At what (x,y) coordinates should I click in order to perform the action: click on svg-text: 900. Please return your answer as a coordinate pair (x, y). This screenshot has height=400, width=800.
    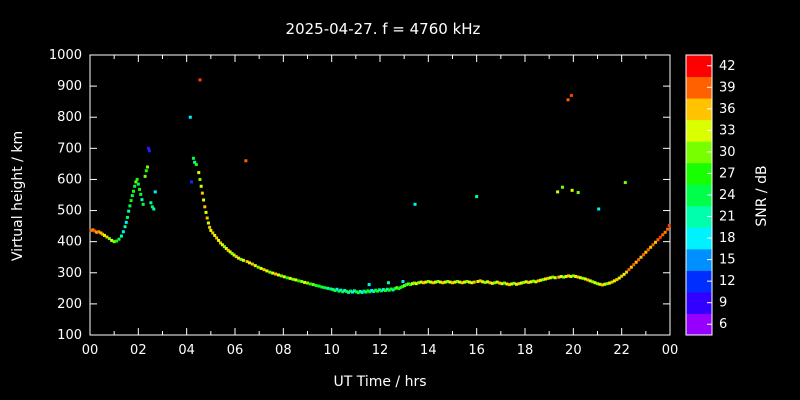
    Looking at the image, I should click on (69, 86).